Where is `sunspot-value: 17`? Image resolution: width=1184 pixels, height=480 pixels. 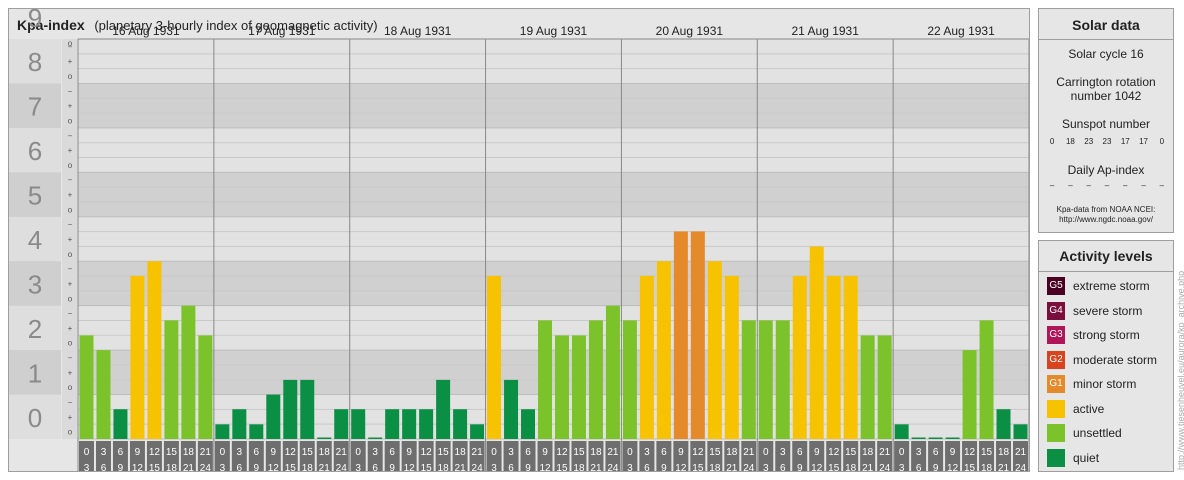
sunspot-value: 17 is located at coordinates (1125, 141).